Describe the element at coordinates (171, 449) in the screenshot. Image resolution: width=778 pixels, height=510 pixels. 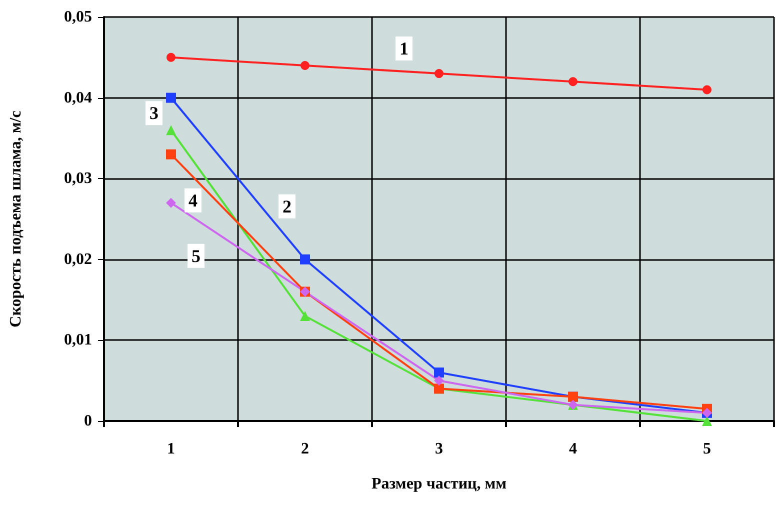
I see `x-tick-label: 1` at that location.